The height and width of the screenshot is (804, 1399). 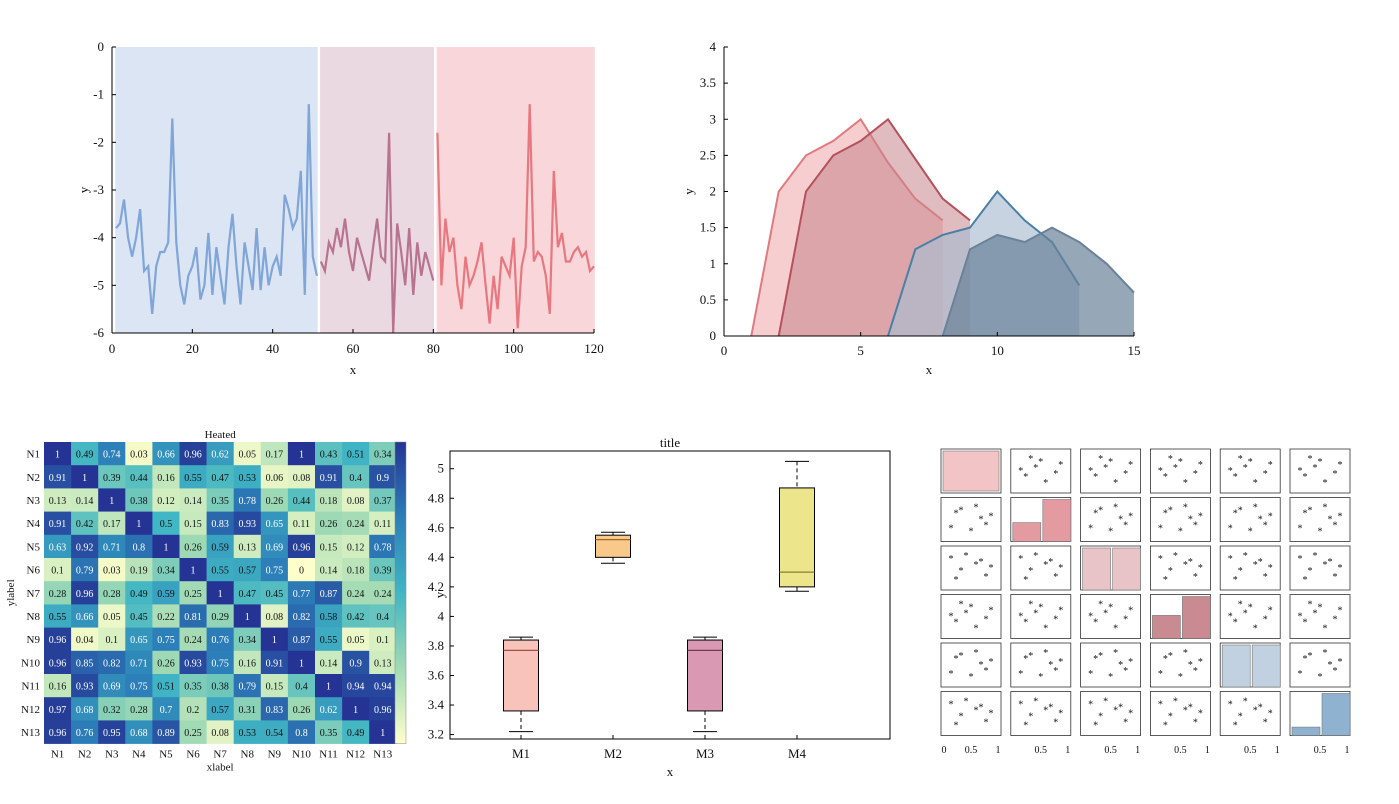 I want to click on column-label: N9, so click(x=275, y=755).